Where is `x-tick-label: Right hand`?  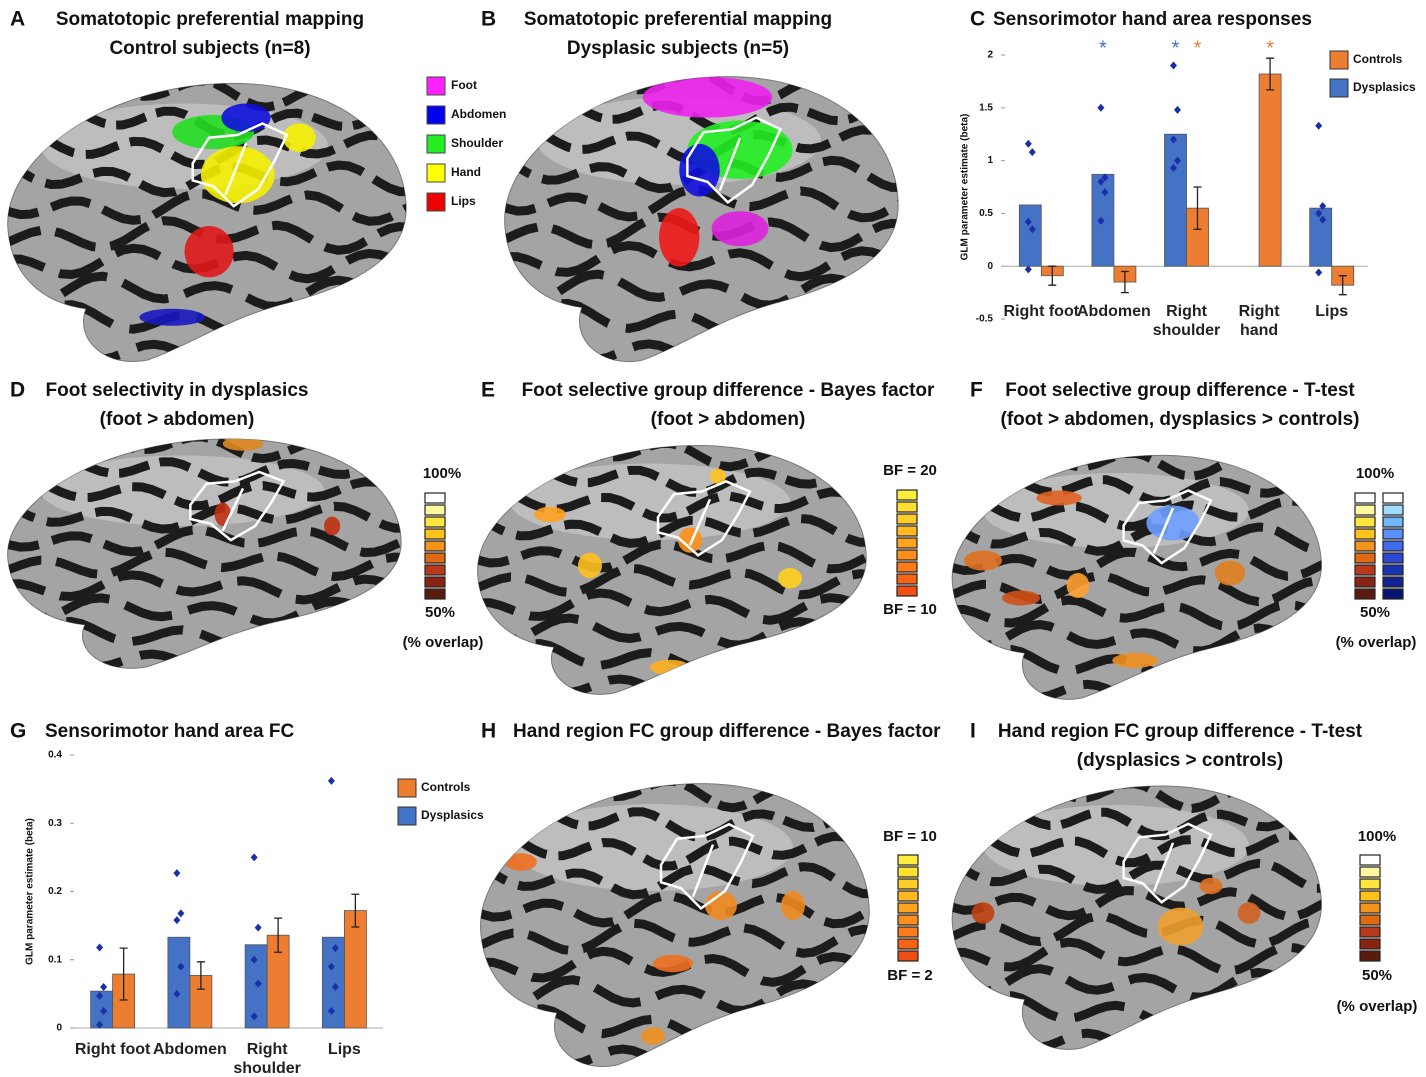 x-tick-label: Right hand is located at coordinates (1259, 321).